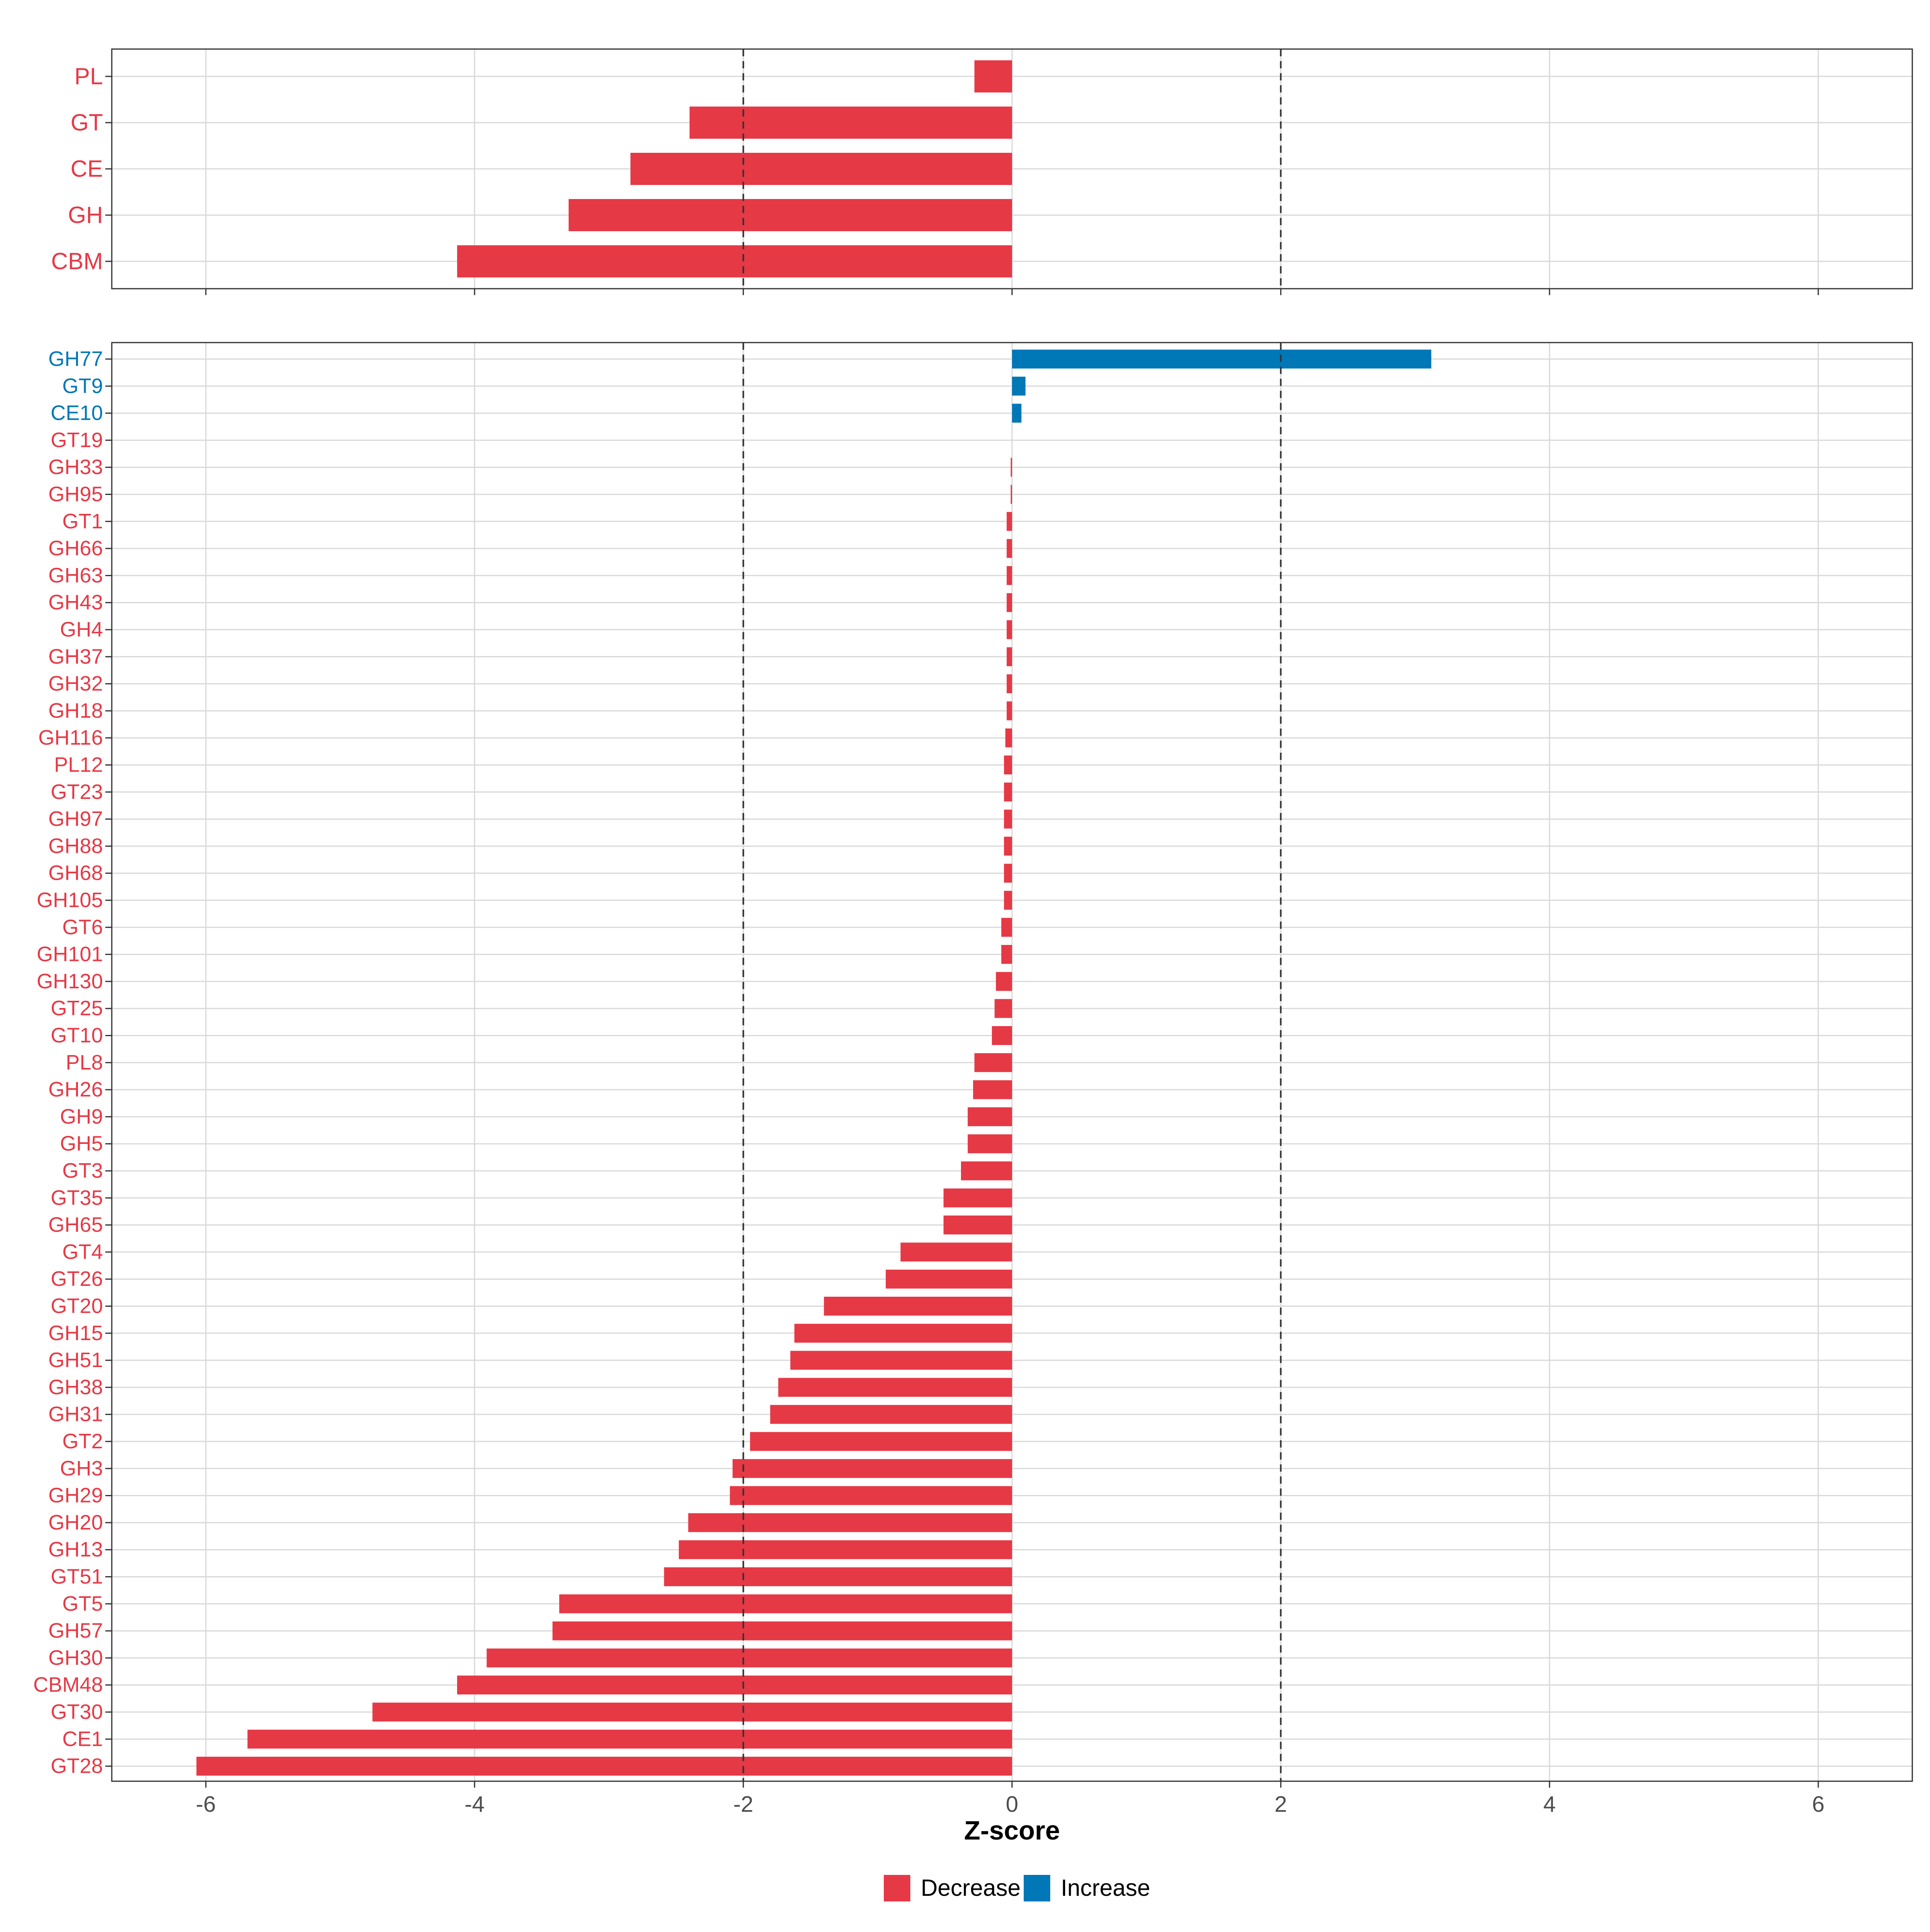 The height and width of the screenshot is (1932, 1930). What do you see at coordinates (75, 819) in the screenshot?
I see `y-tick-label-GH97: GH97` at bounding box center [75, 819].